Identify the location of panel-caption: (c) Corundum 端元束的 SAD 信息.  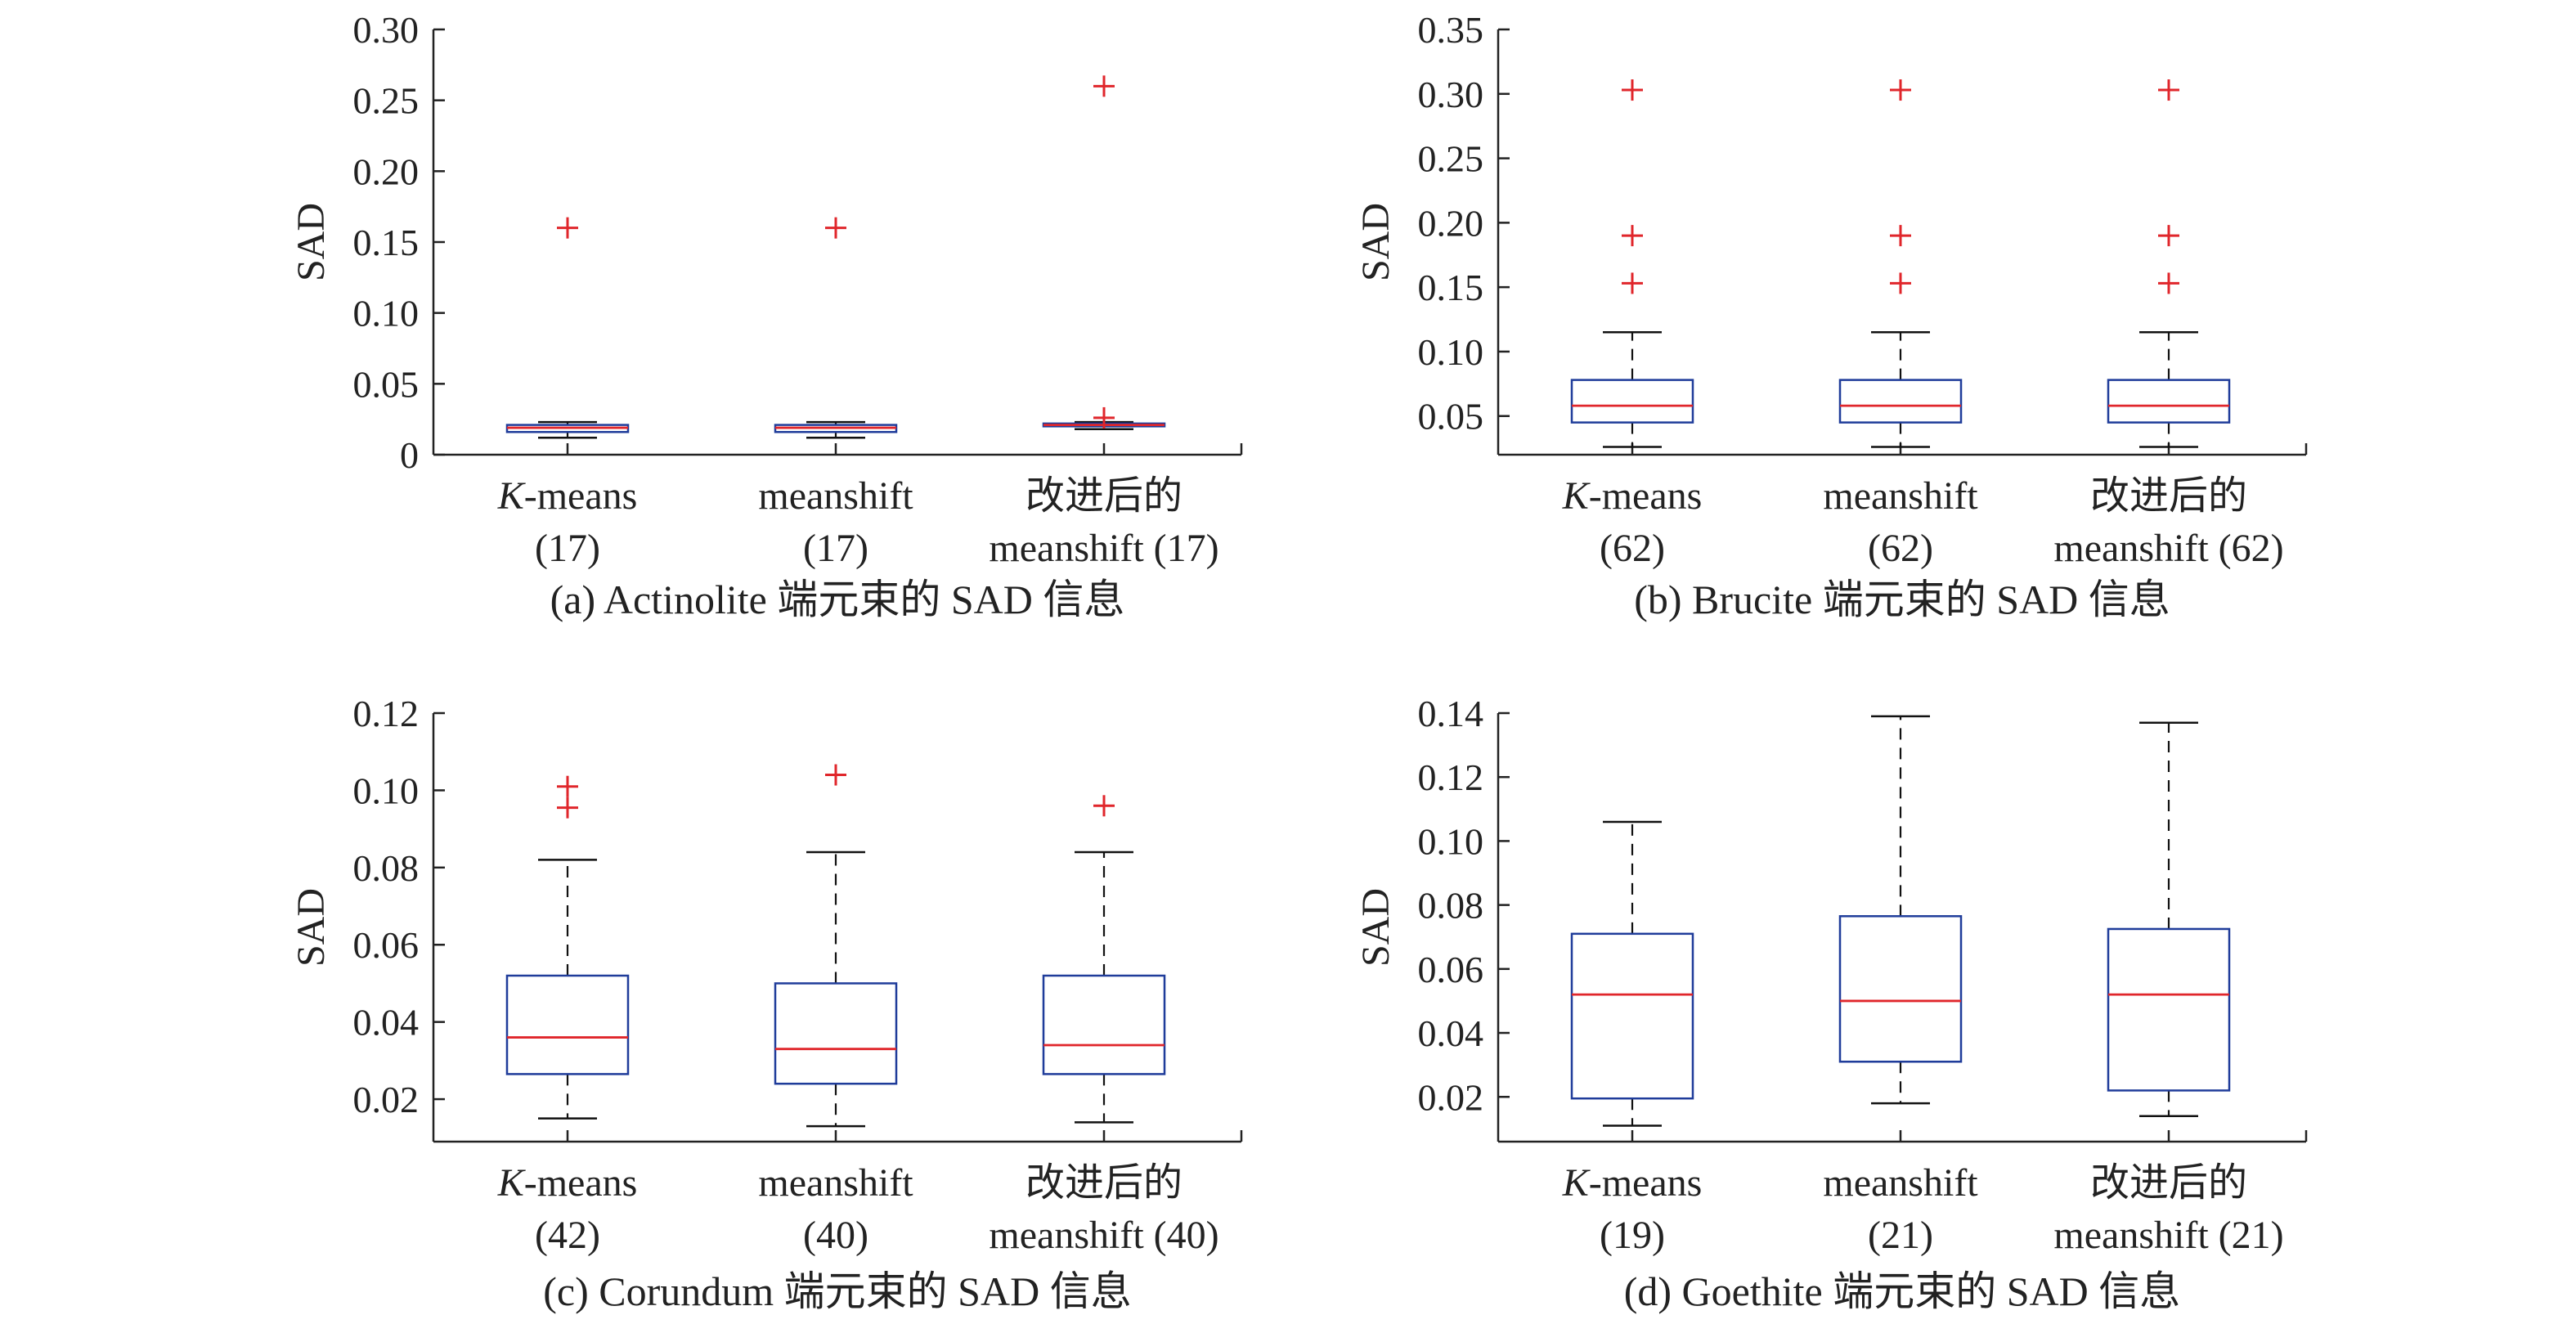
(837, 1291).